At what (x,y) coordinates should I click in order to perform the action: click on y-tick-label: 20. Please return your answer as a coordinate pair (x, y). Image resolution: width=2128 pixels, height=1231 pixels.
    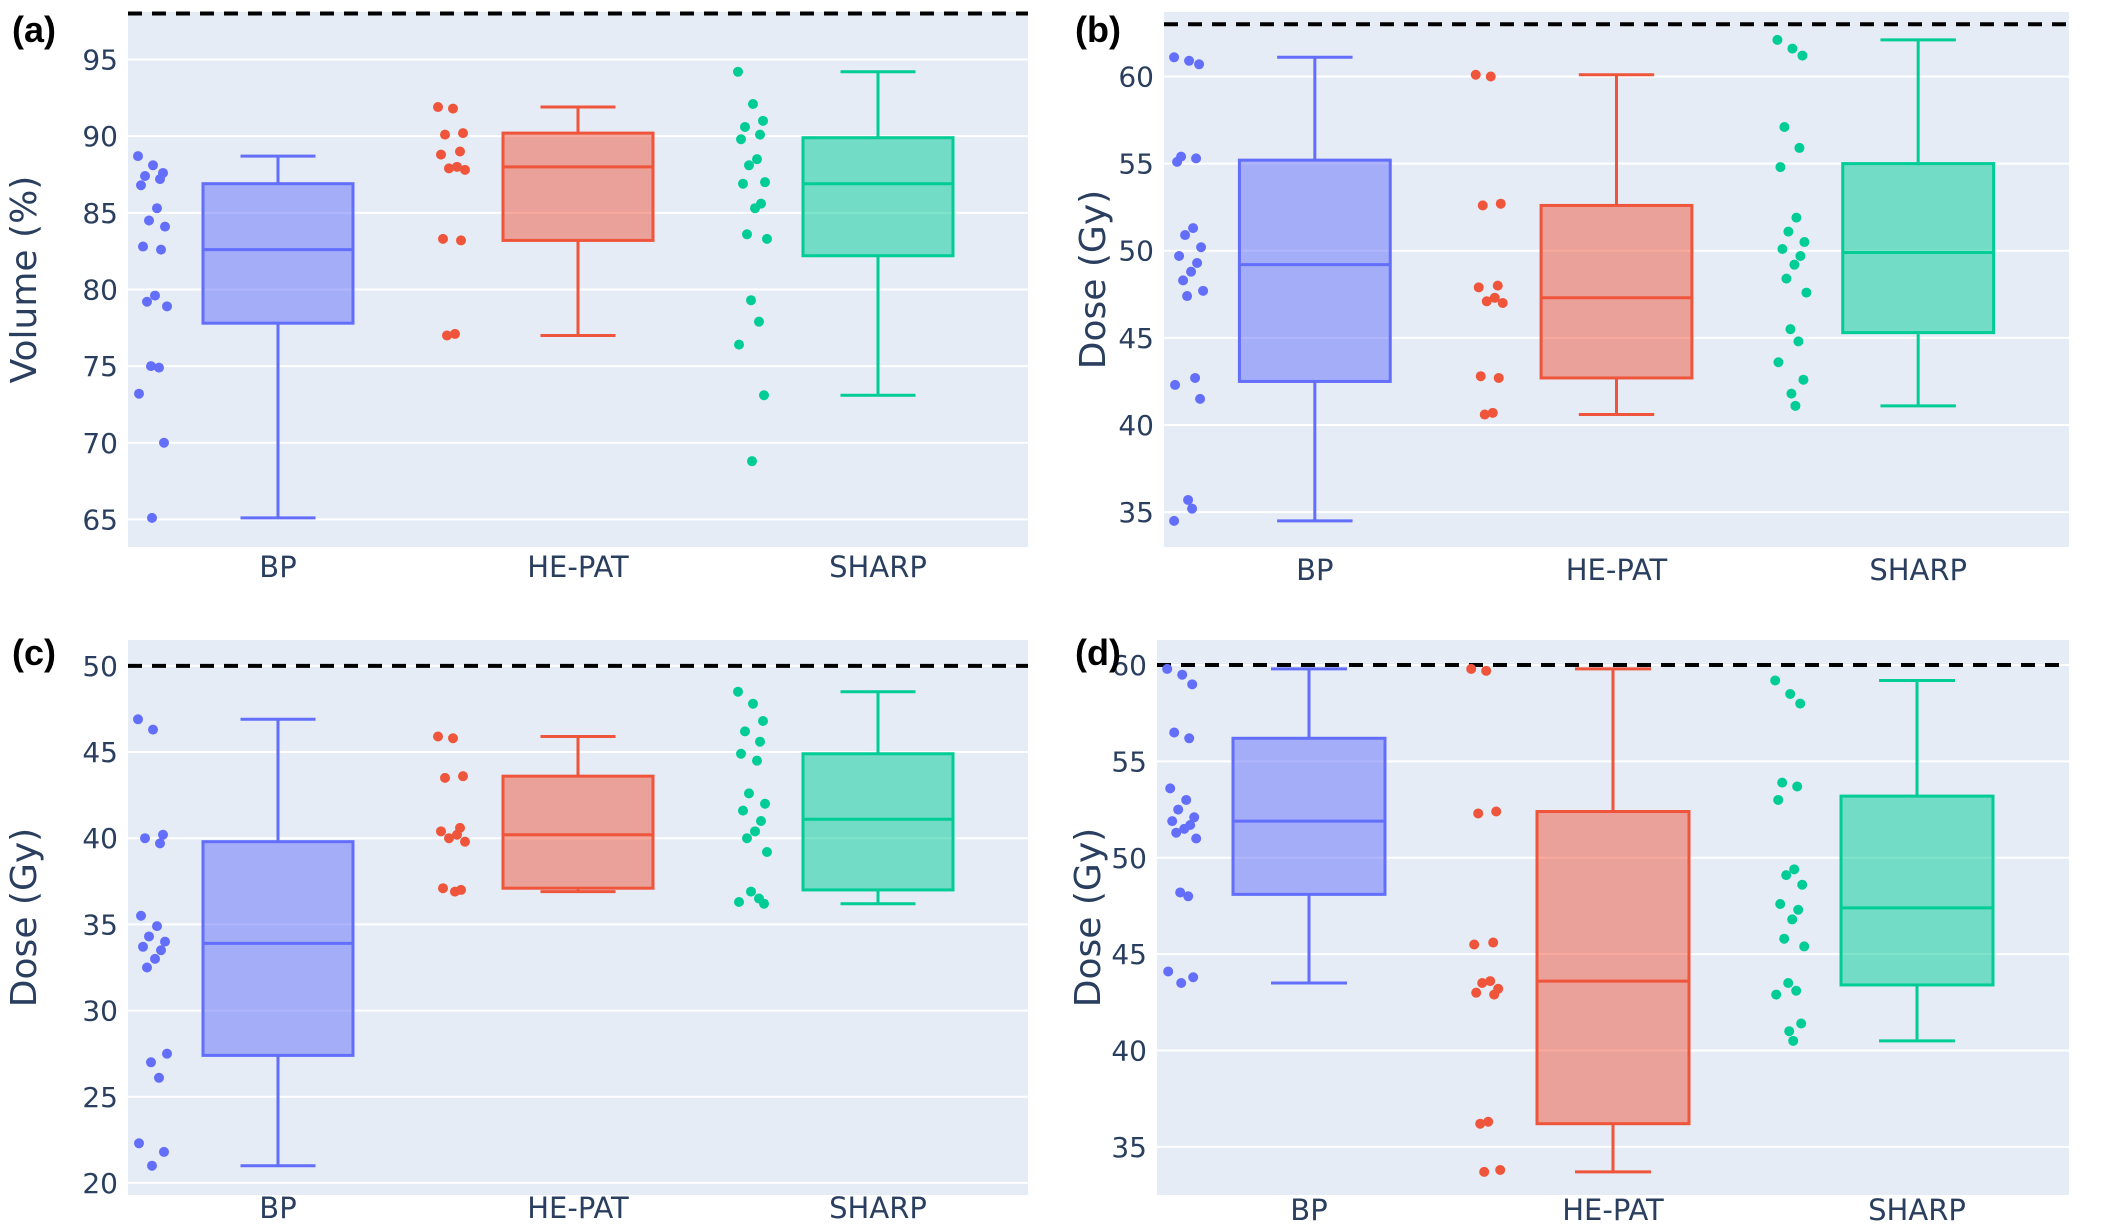
    Looking at the image, I should click on (100, 1183).